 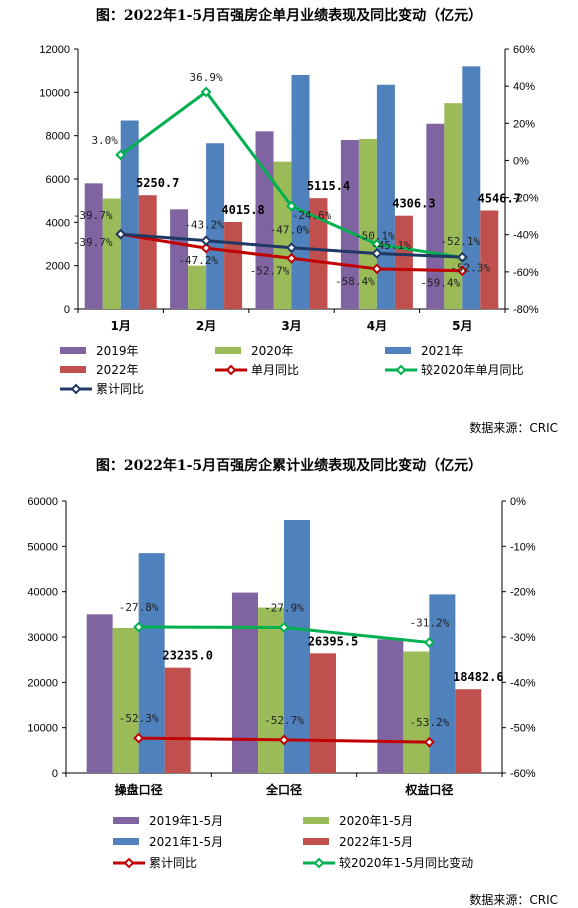 I want to click on line-value-label: -31.2%, so click(x=429, y=622).